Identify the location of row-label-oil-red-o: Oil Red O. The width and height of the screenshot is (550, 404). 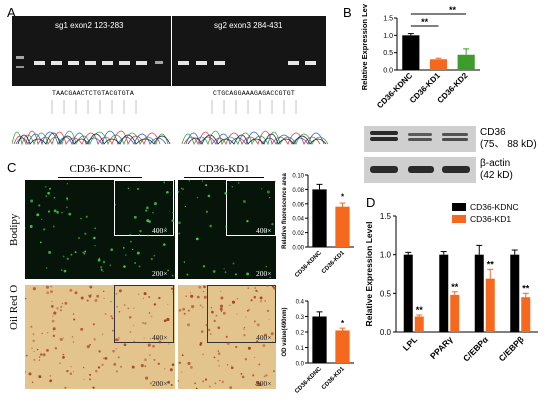
(14, 307).